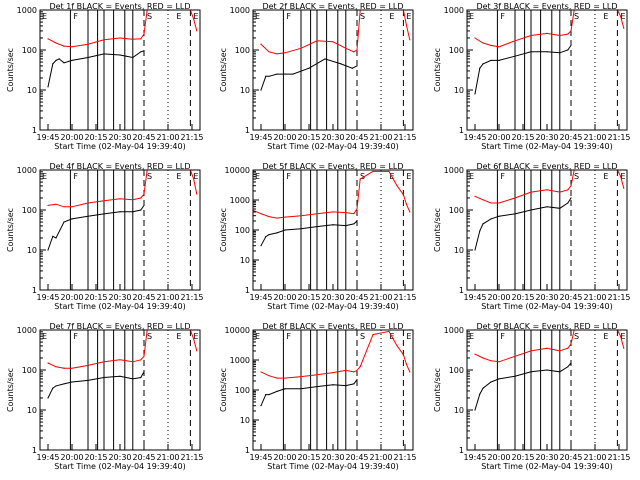 This screenshot has width=640, height=480. Describe the element at coordinates (594, 457) in the screenshot. I see `x-tick-label: 21:00` at that location.